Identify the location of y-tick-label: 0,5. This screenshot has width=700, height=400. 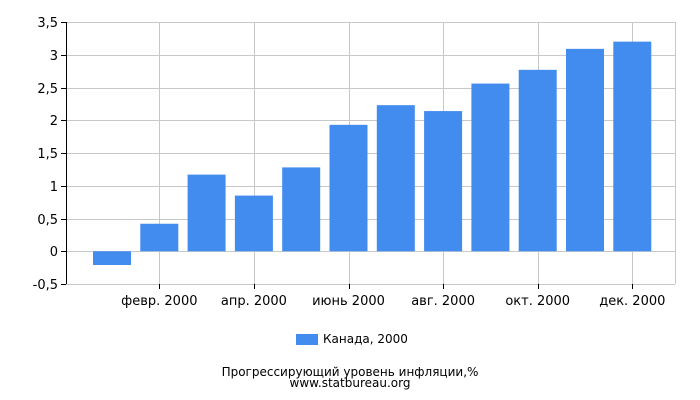
(47, 220).